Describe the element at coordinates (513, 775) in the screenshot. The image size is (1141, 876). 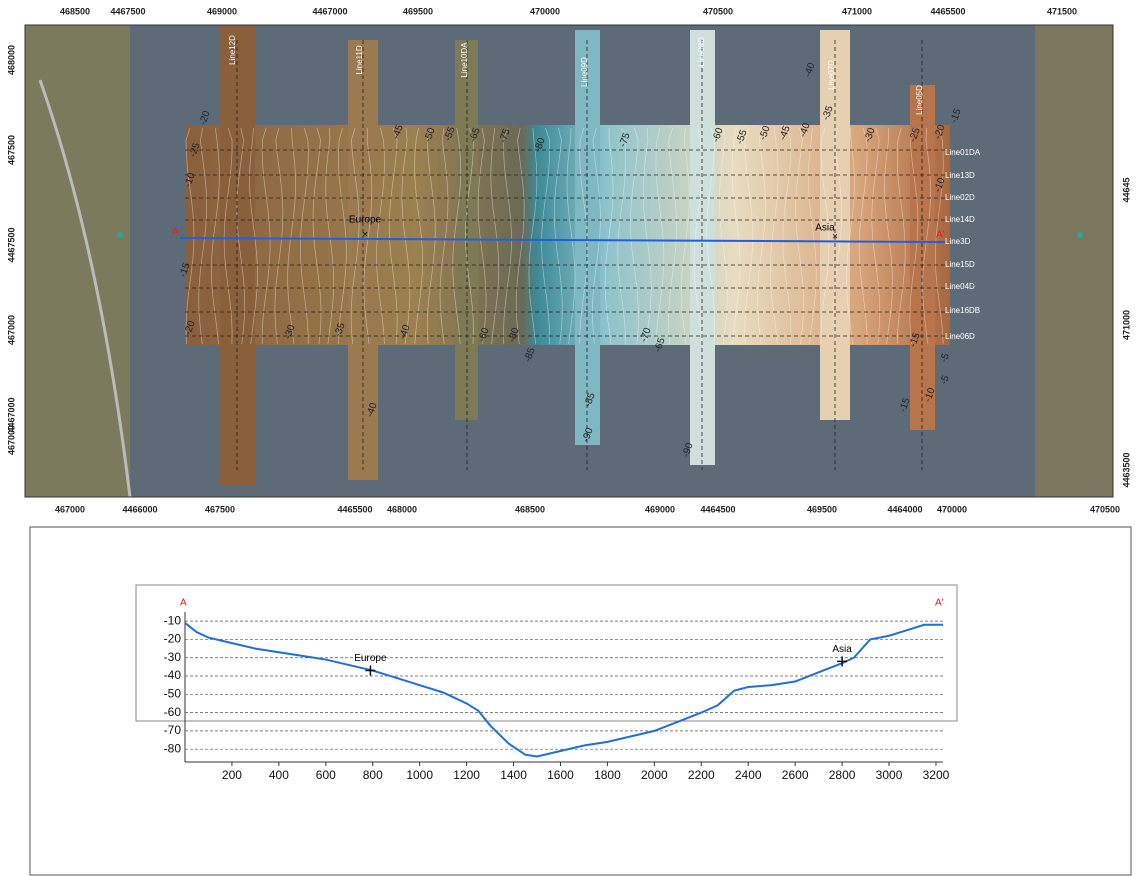
I see `x-tick-label: 1400` at that location.